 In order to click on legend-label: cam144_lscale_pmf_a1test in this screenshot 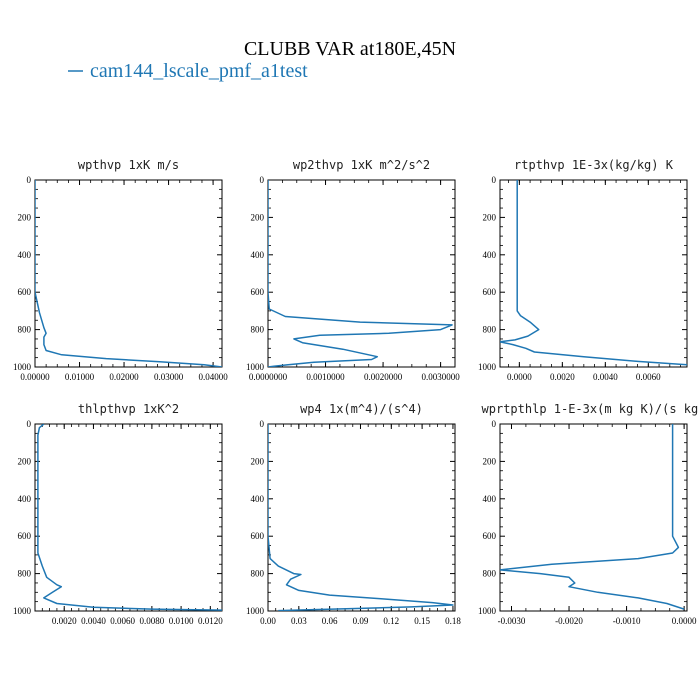, I will do `click(199, 71)`.